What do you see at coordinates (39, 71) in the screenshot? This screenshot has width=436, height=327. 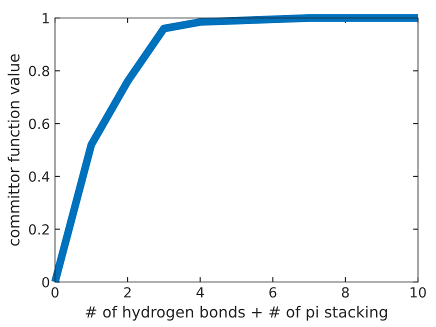 I see `y-tick-label: 0.8` at bounding box center [39, 71].